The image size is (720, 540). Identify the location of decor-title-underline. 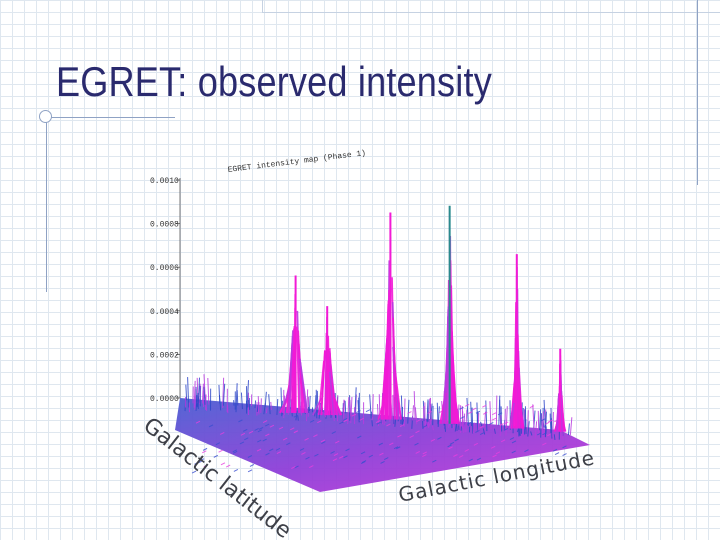
(107, 117).